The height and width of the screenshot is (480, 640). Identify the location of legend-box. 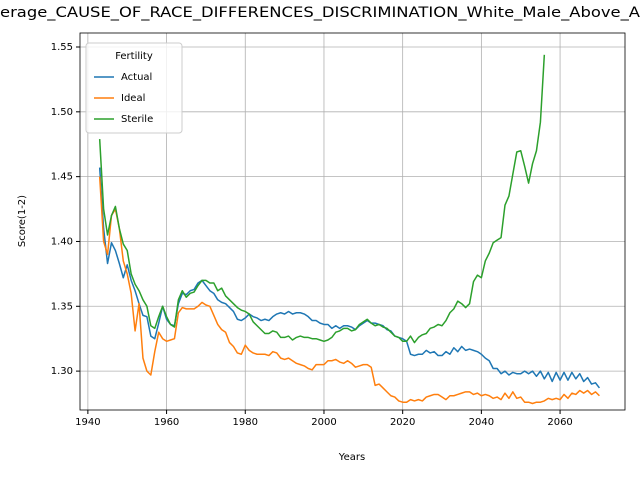
(134, 88).